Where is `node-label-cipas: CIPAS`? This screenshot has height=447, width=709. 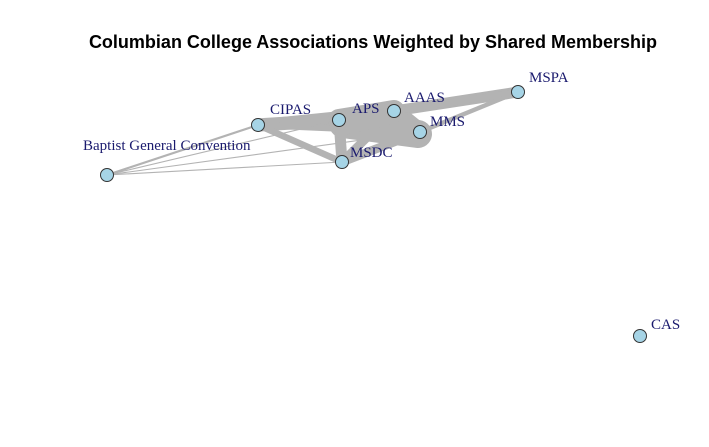 node-label-cipas: CIPAS is located at coordinates (290, 110).